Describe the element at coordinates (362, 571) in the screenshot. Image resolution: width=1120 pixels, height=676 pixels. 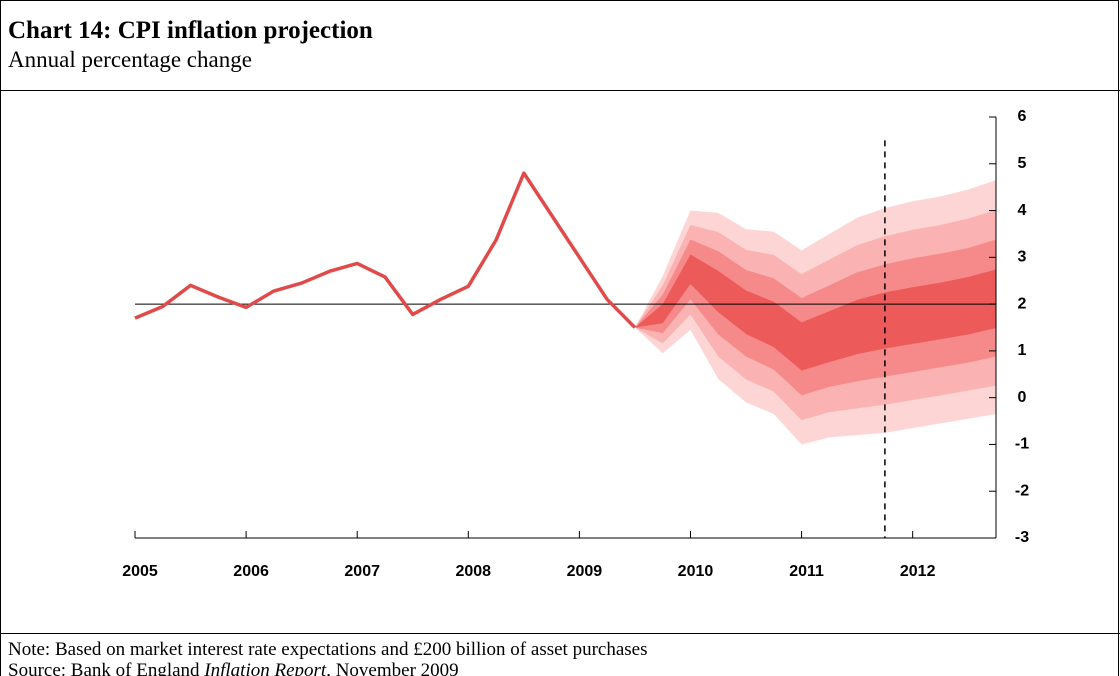
I see `x-tick-label: 2007` at that location.